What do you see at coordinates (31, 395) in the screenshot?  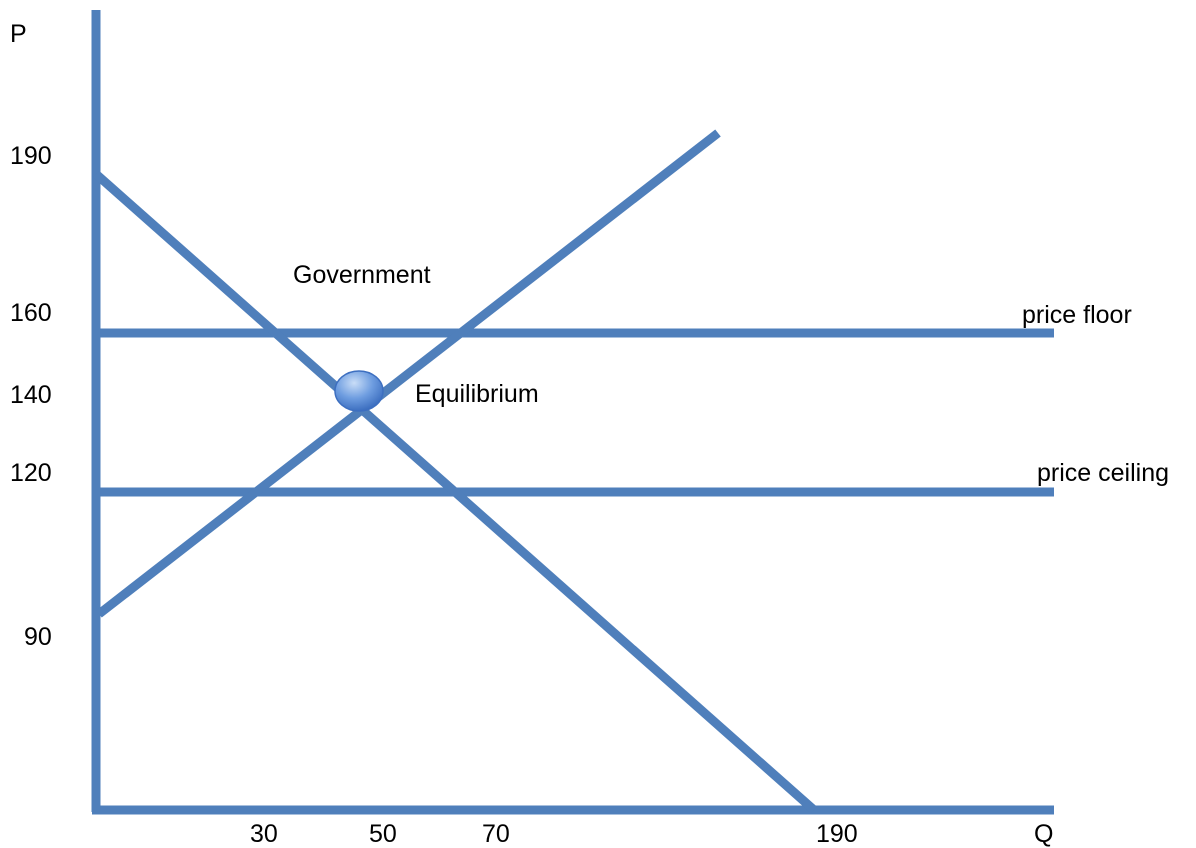 I see `y-tick-140: 140` at bounding box center [31, 395].